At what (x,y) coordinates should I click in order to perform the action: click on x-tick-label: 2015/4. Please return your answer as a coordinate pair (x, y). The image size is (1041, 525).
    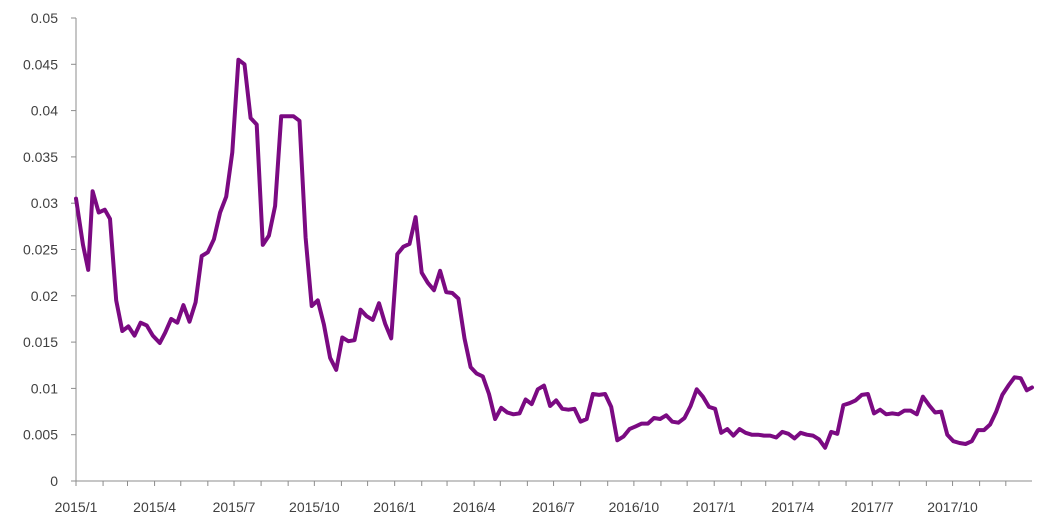
    Looking at the image, I should click on (154, 507).